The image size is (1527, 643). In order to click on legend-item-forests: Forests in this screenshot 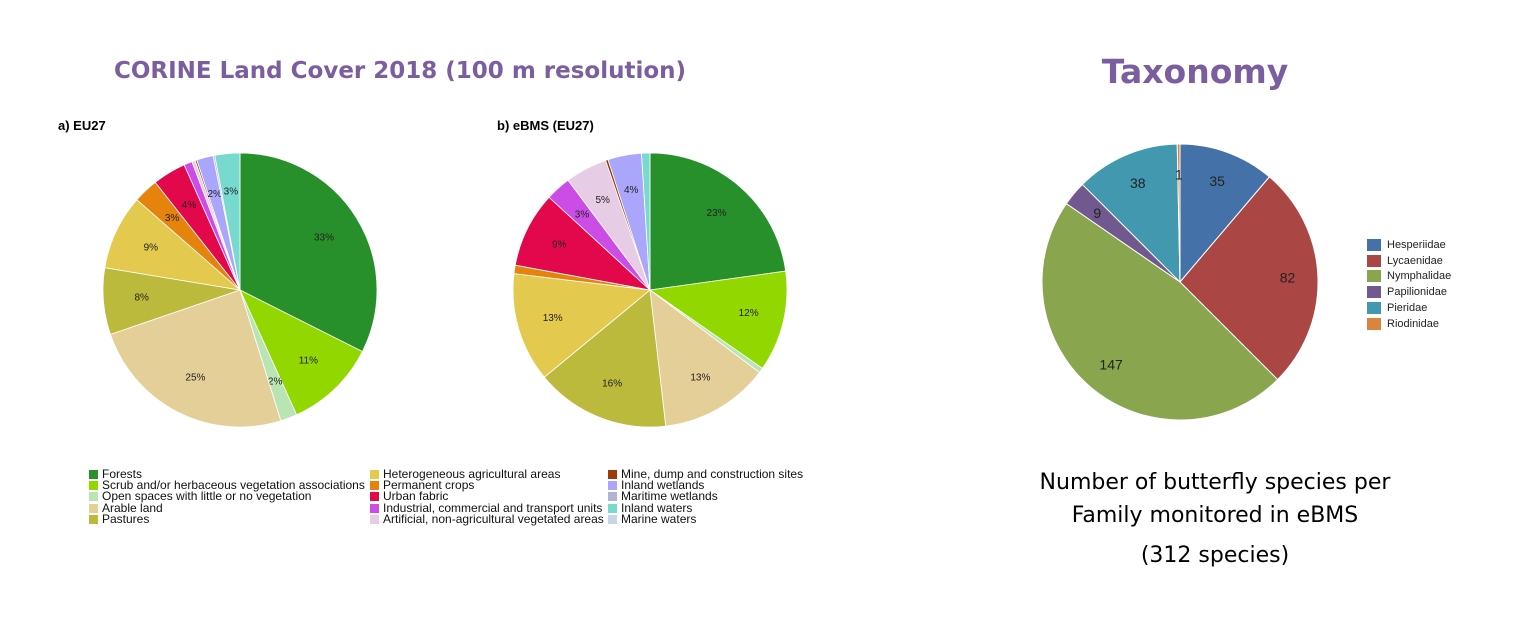, I will do `click(227, 474)`.